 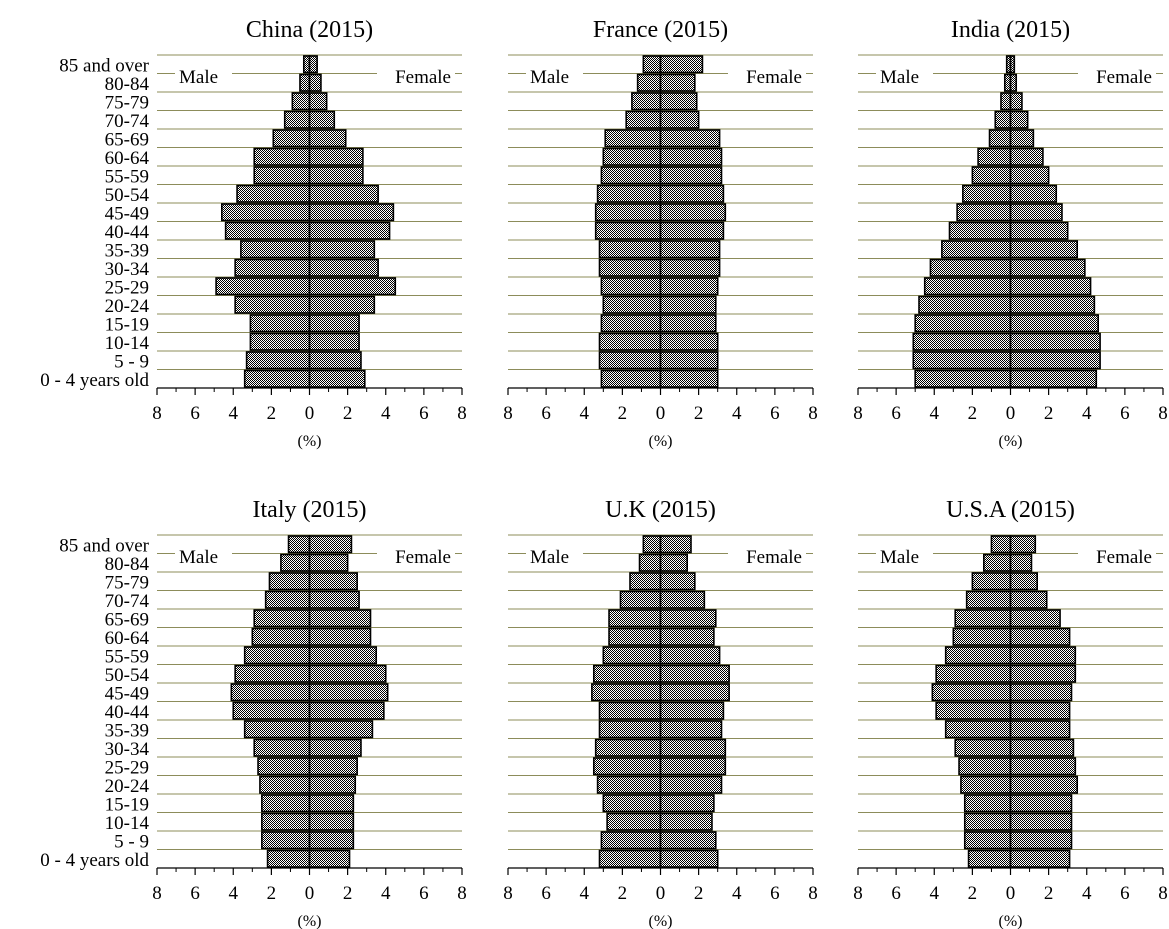 I want to click on chart-panel-1: France (2015) Male Female 8 6 4 2 0 2 4 6 8 (%), so click(x=660, y=233).